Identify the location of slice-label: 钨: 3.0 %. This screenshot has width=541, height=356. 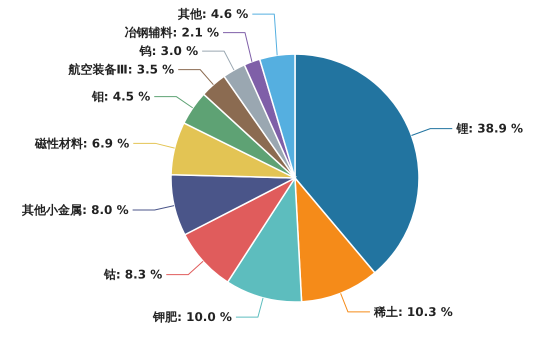
(168, 51).